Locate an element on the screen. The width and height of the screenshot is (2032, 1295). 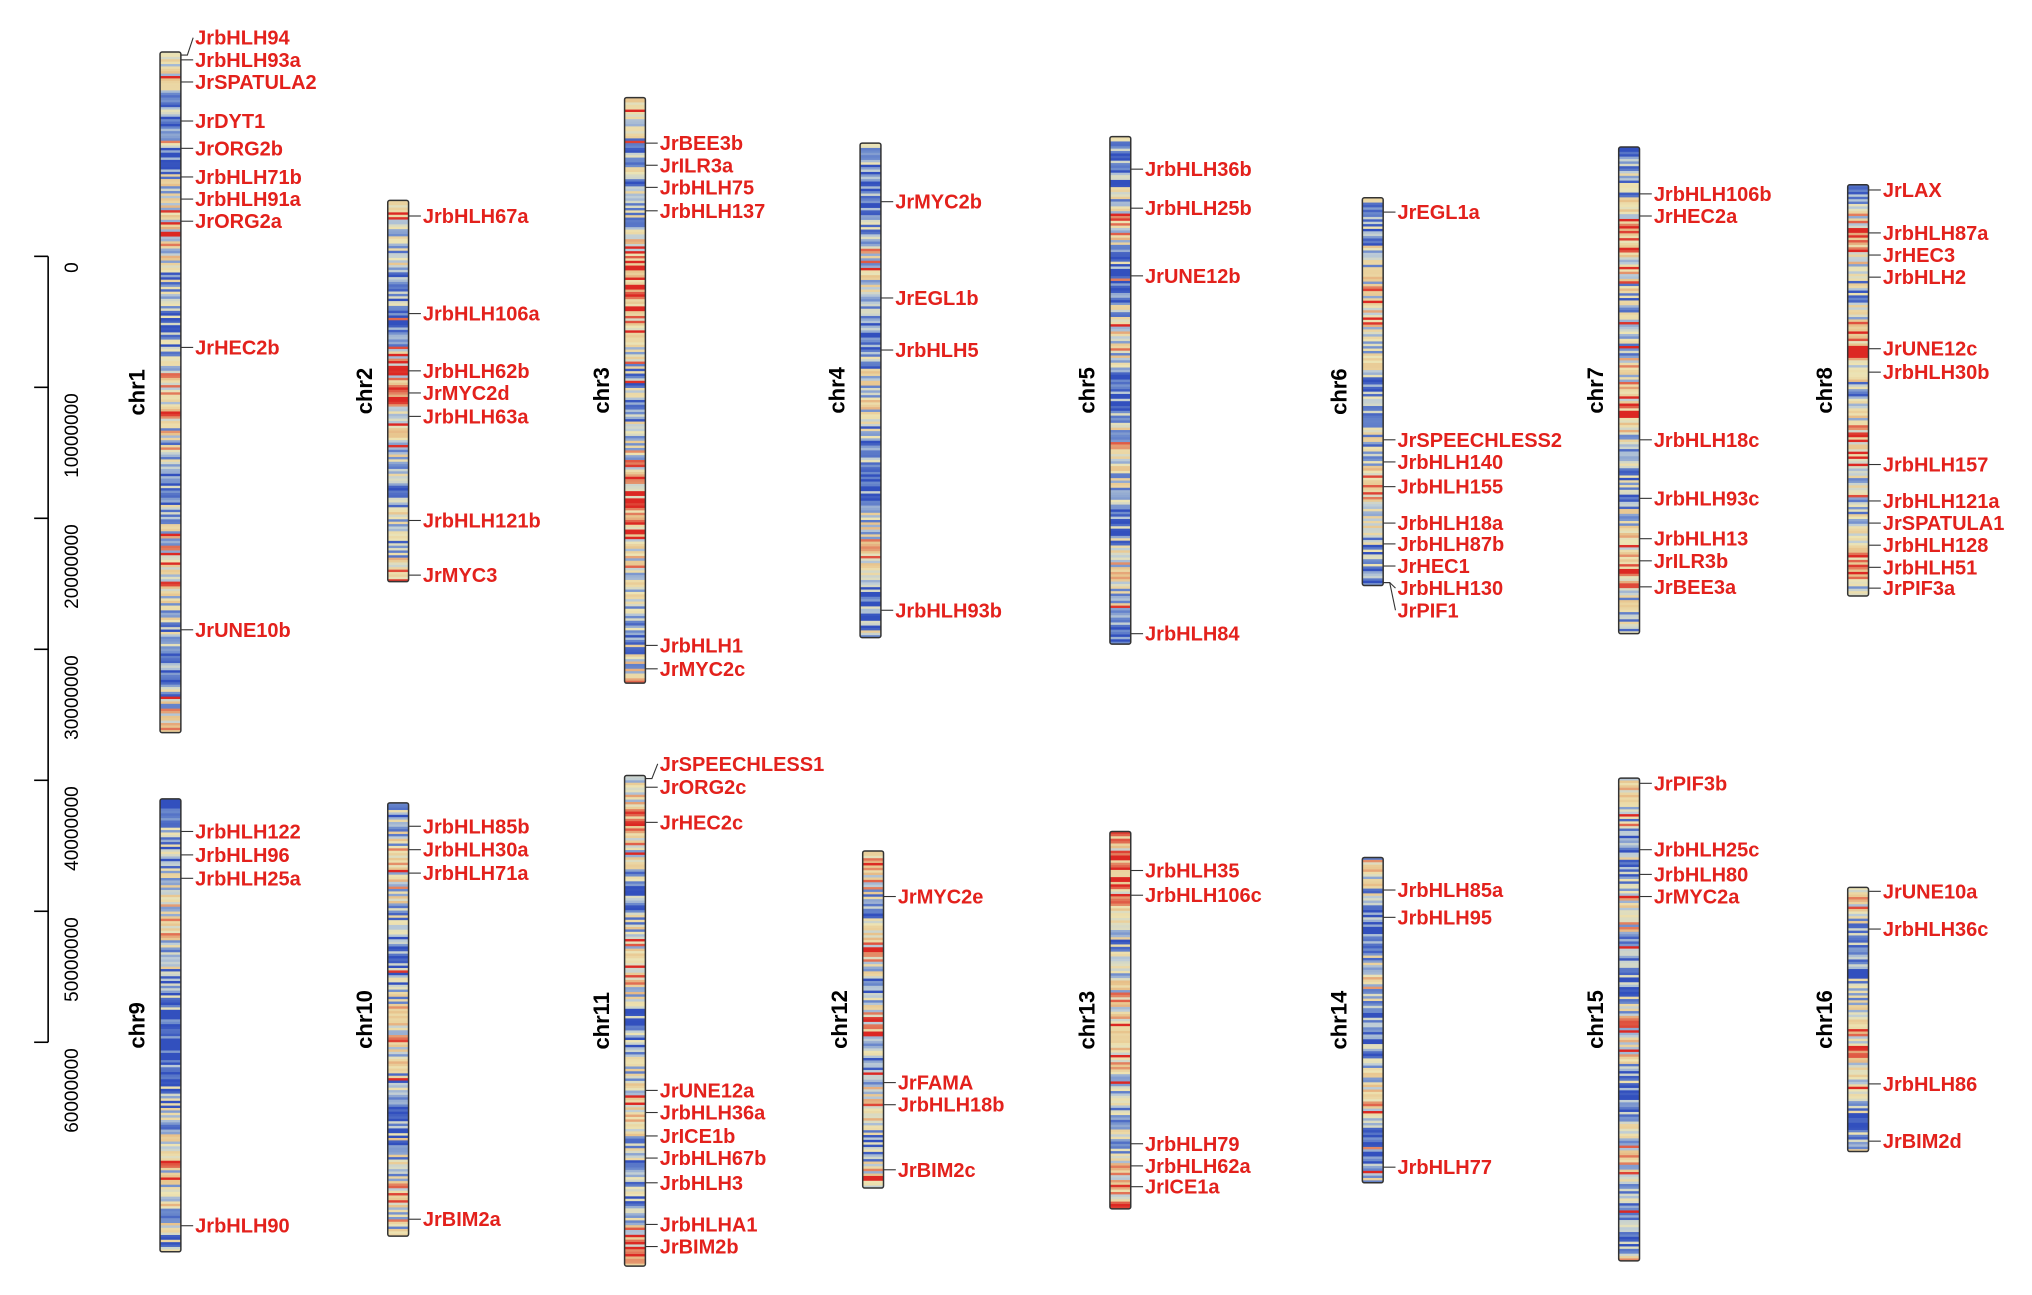
gene-label: JrMYC2a is located at coordinates (1697, 898).